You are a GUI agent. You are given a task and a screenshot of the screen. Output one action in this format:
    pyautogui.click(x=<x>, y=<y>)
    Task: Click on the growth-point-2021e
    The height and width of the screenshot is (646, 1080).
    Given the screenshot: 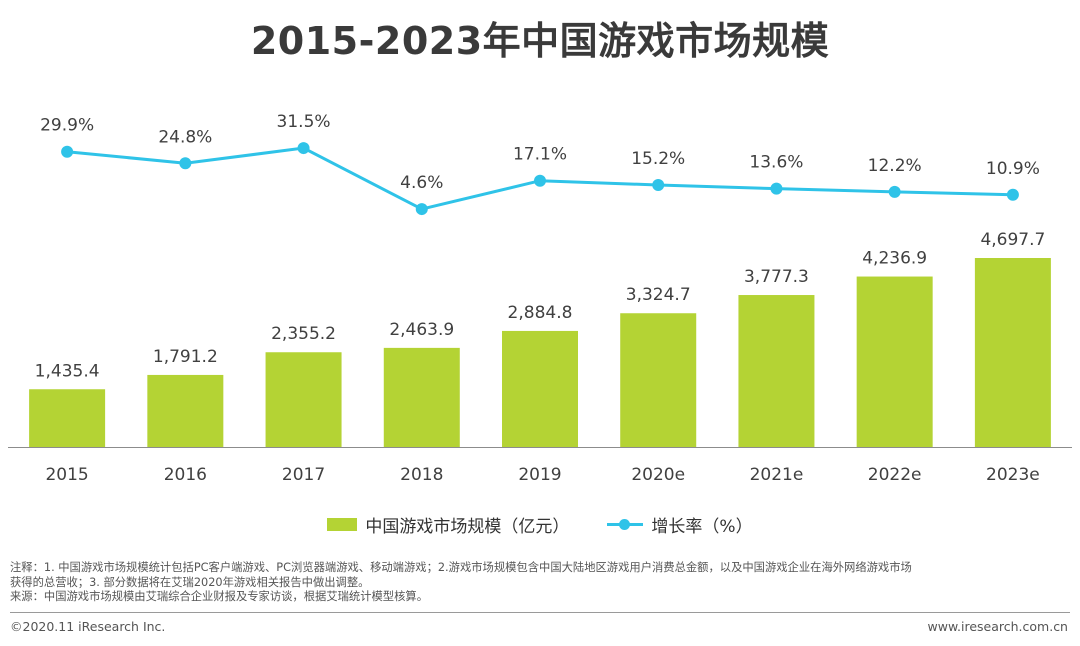 What is the action you would take?
    pyautogui.click(x=776, y=188)
    